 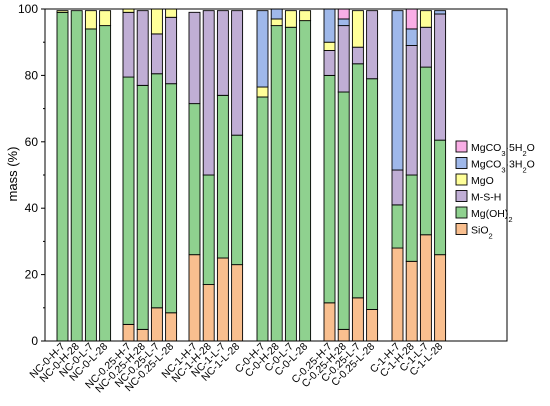 What do you see at coordinates (503, 167) in the screenshot?
I see `legend-label: MgCO3·3H2O` at bounding box center [503, 167].